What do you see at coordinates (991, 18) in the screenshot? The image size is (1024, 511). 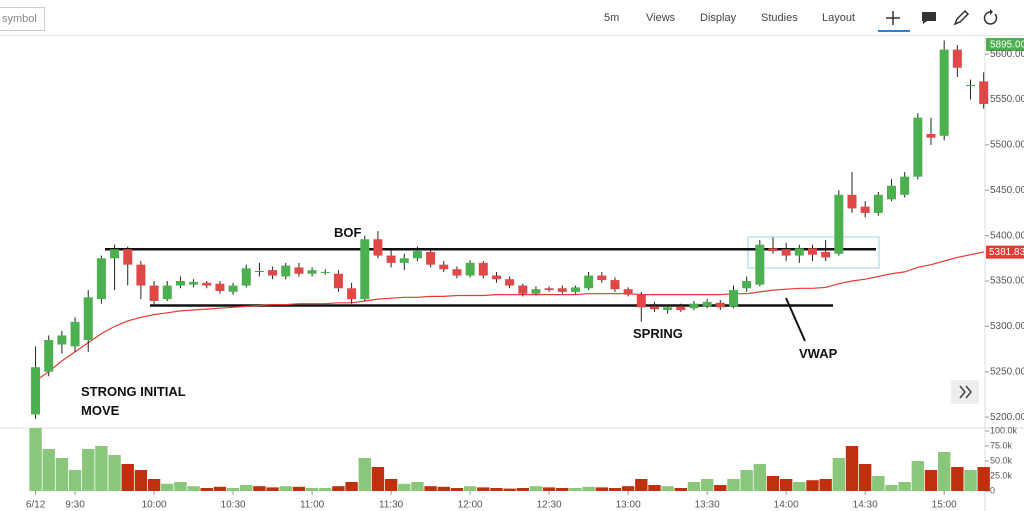 I see `reset-icon` at bounding box center [991, 18].